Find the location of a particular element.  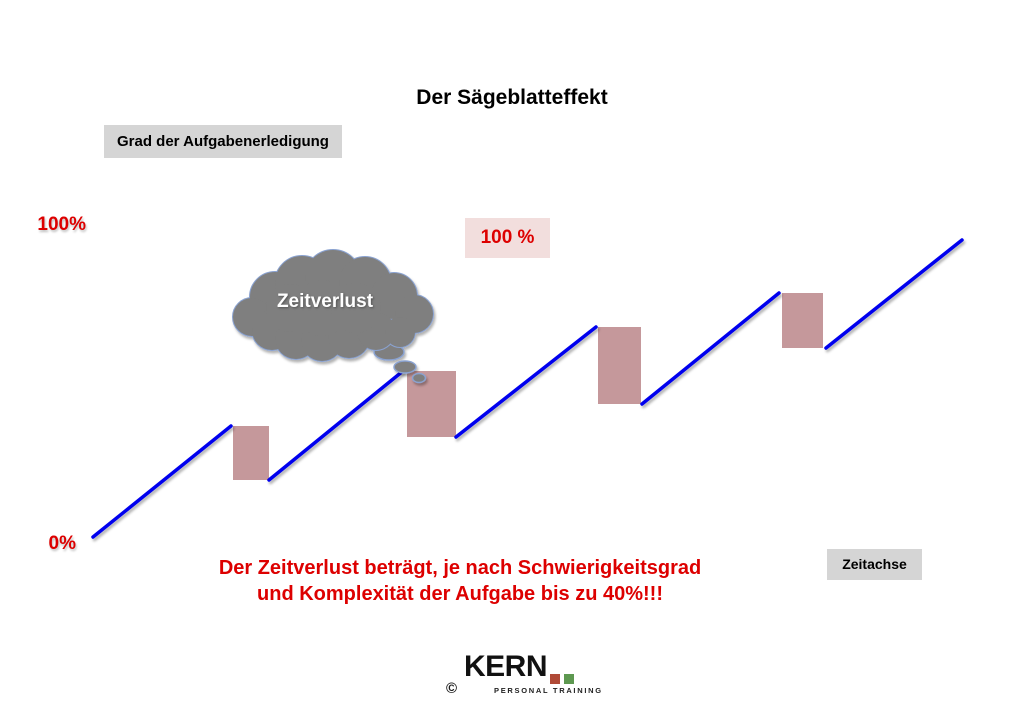

copyright-symbol: © is located at coordinates (452, 688).